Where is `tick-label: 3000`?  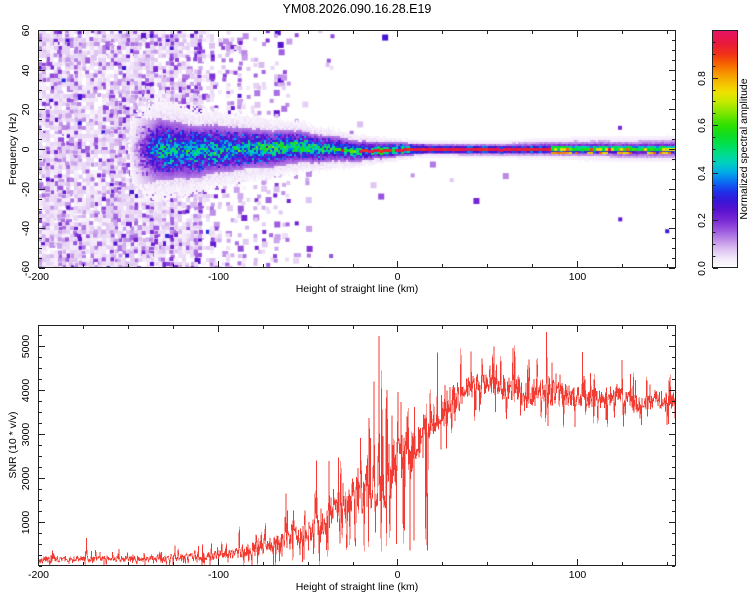
tick-label: 3000 is located at coordinates (26, 435).